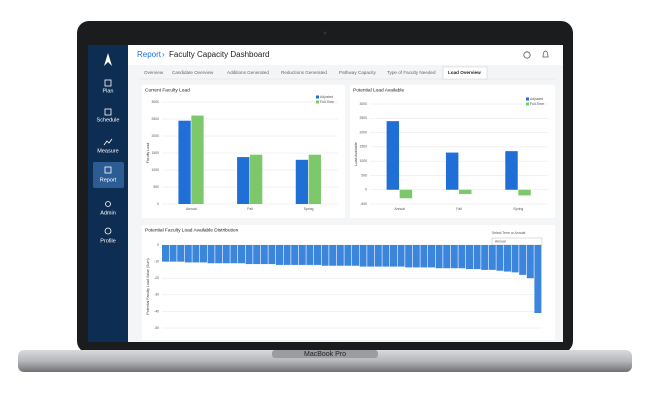 The width and height of the screenshot is (650, 417). I want to click on panel, so click(452, 151).